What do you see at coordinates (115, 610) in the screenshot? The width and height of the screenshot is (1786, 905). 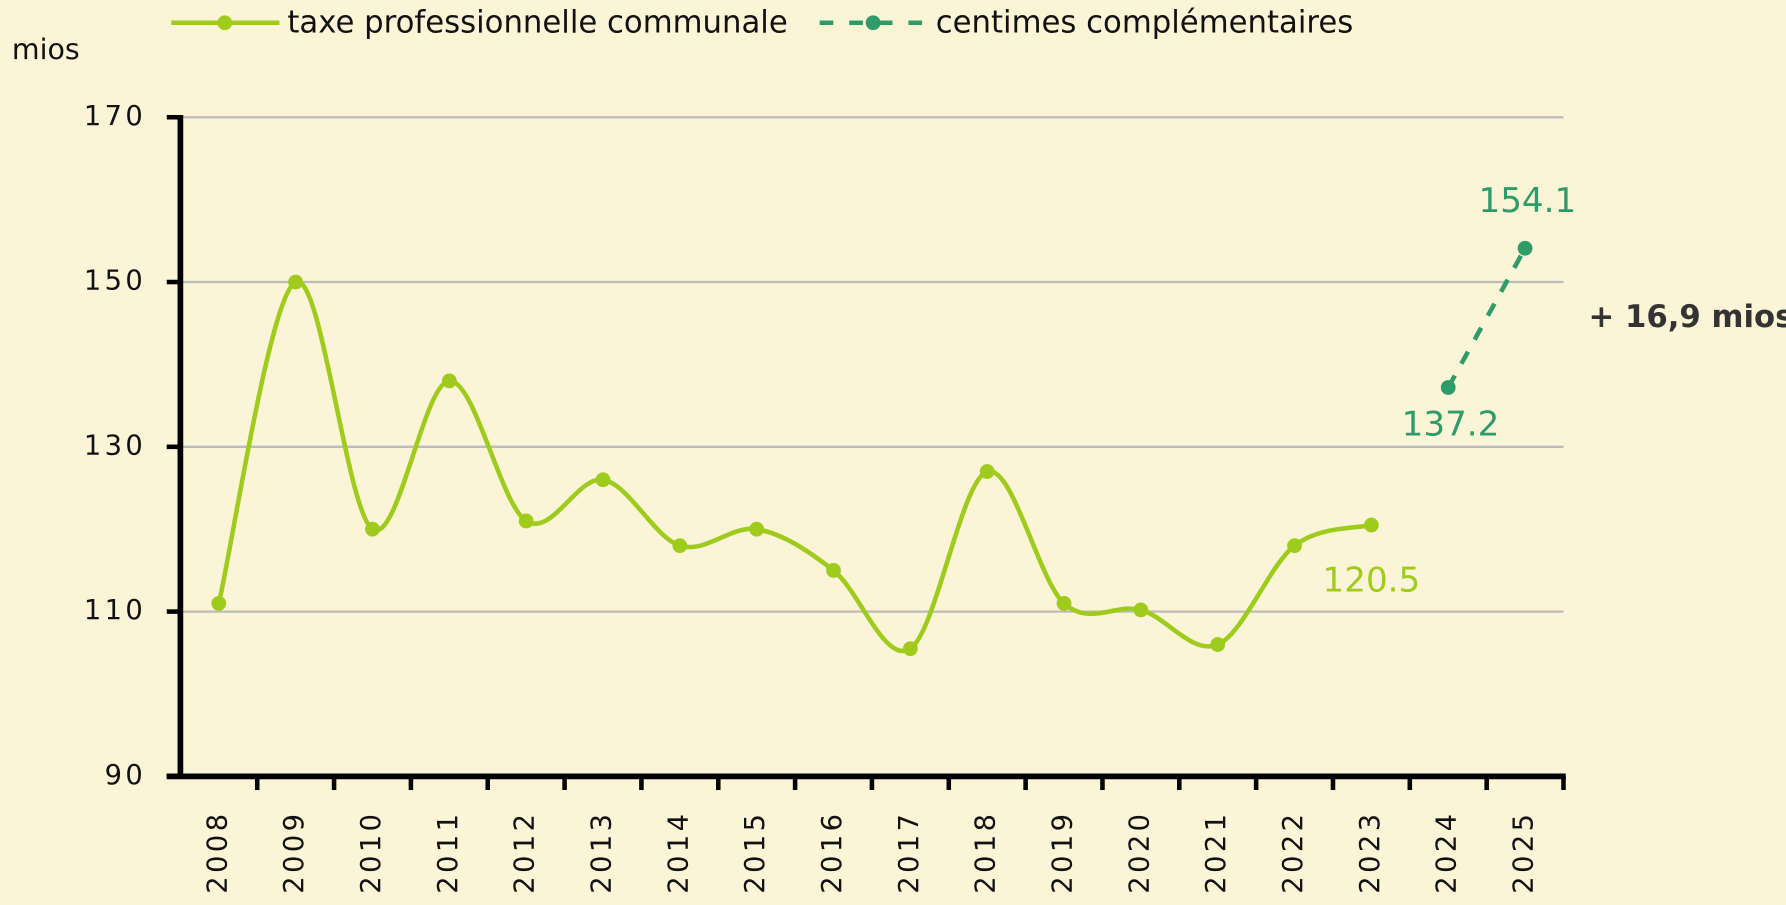 I see `y-tick-label: 110` at bounding box center [115, 610].